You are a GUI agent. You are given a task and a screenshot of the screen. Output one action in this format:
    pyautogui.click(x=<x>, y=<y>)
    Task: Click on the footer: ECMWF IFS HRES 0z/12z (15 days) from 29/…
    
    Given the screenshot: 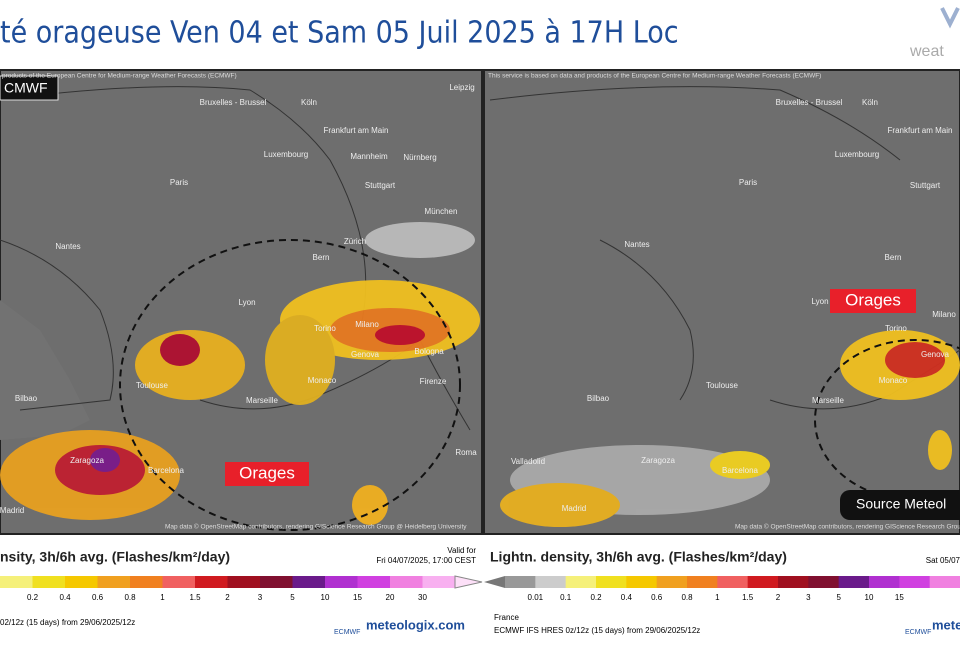 What is the action you would take?
    pyautogui.click(x=597, y=630)
    